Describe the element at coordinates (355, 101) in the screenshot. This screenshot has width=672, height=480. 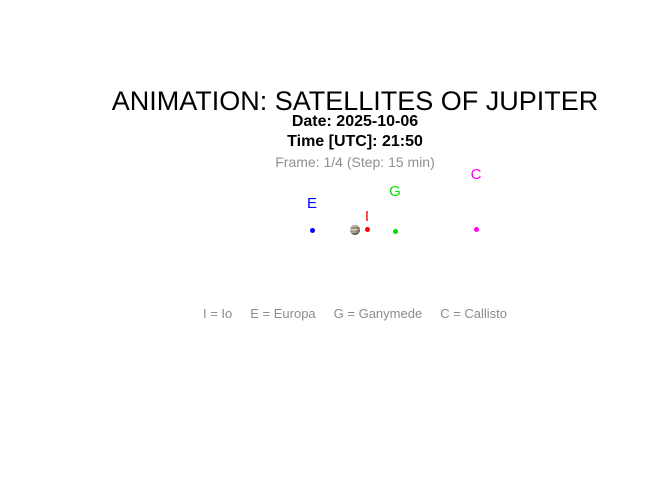
I see `plot-title: ANIMATION: SATELLITES OF JUPITER` at that location.